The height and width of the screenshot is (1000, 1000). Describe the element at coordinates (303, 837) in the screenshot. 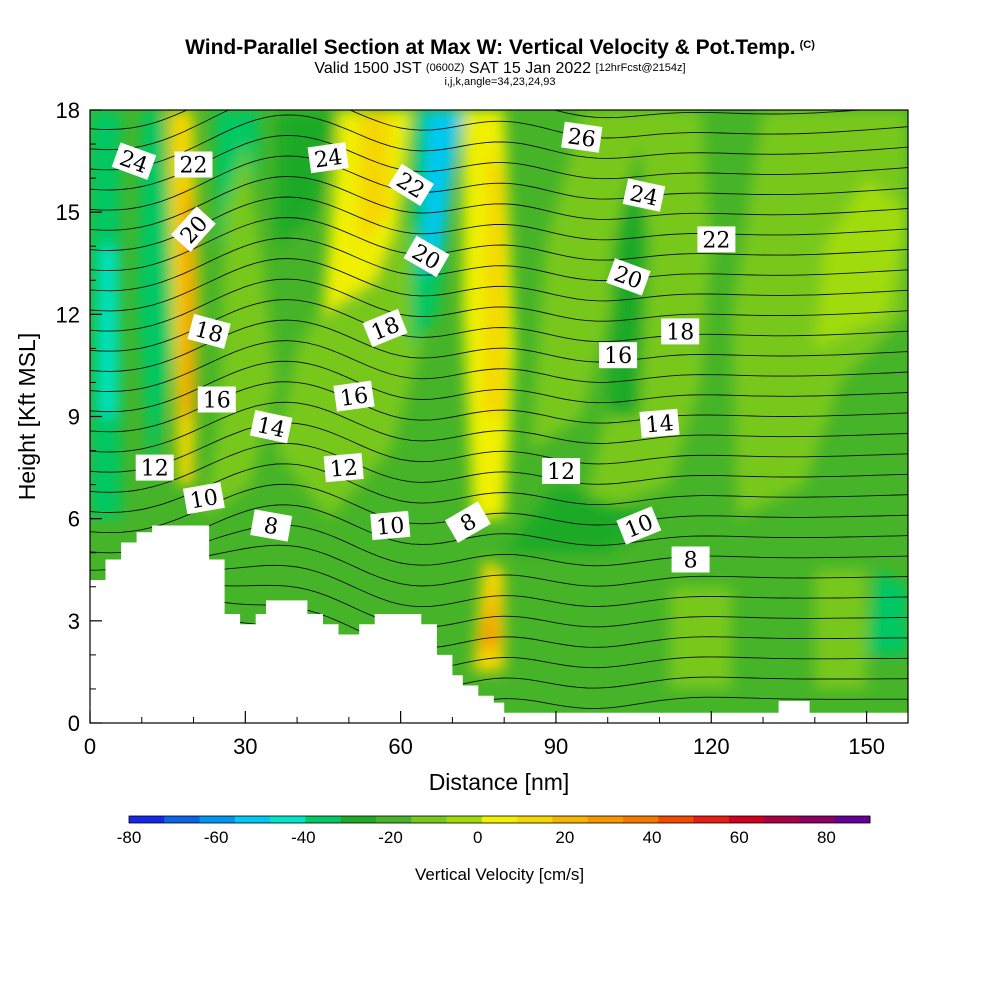

I see `colorbar-tick-label: -40` at that location.